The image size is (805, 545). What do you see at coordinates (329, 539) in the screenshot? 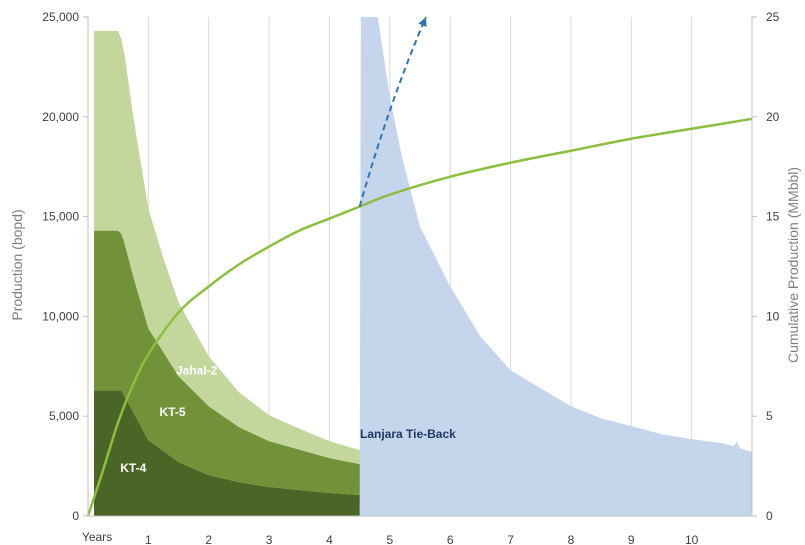
I see `x-tick-label: 4` at bounding box center [329, 539].